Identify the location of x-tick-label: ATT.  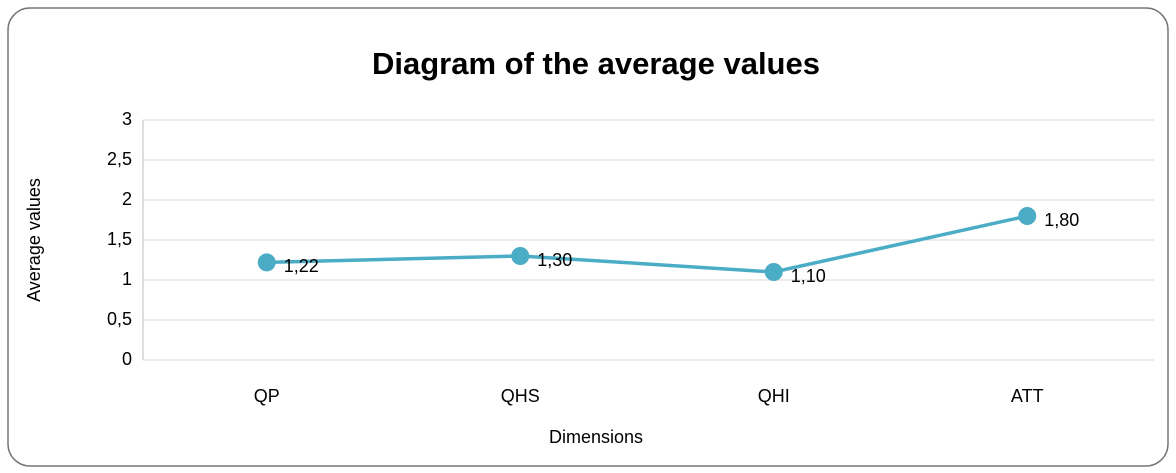
(1027, 396).